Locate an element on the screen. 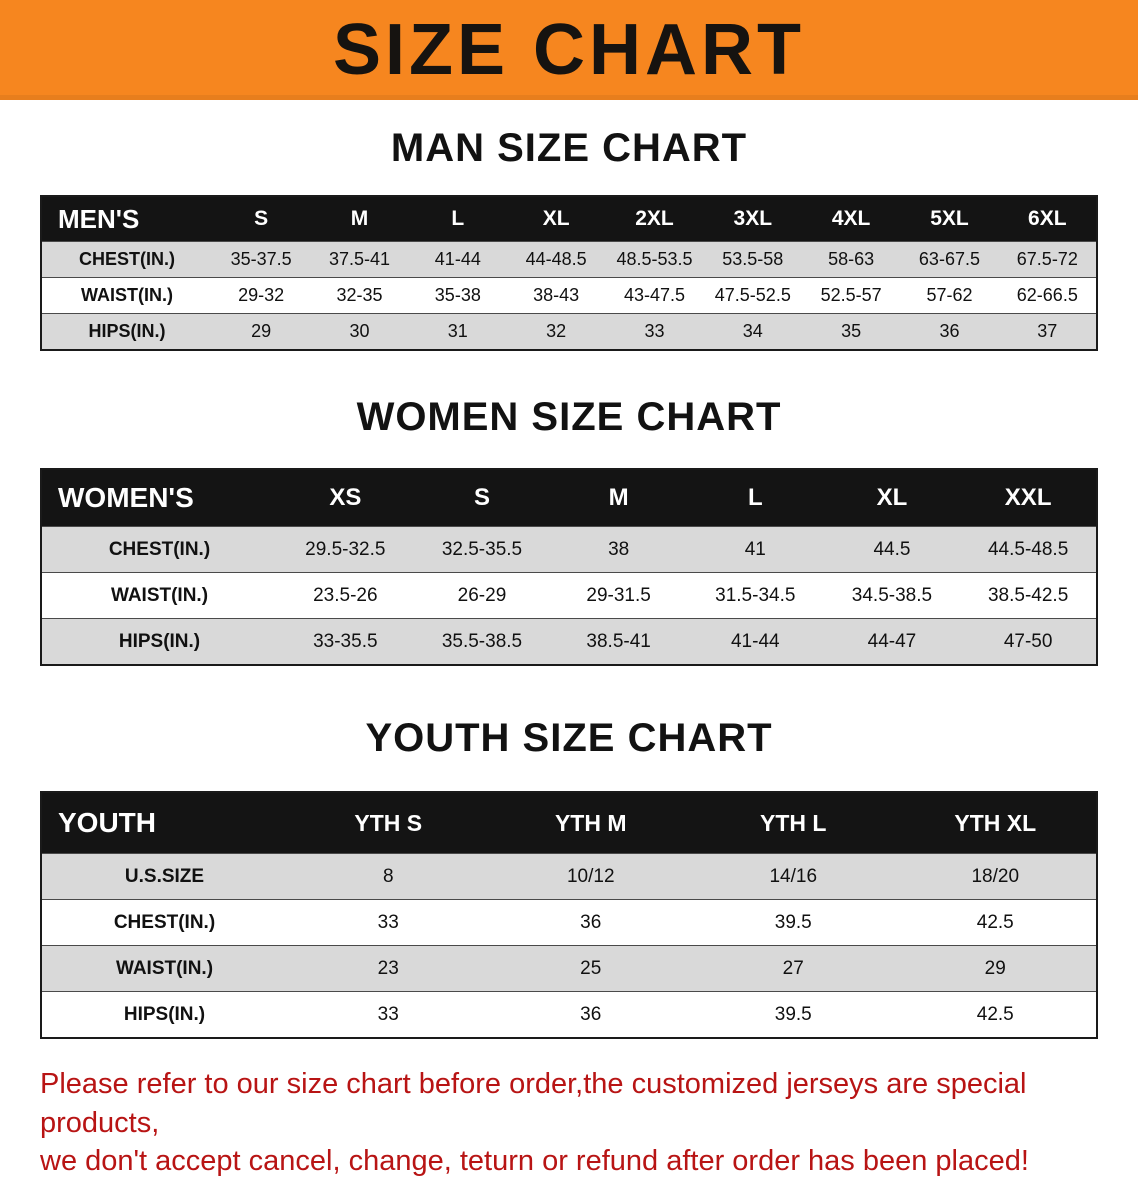  youth-table-header-row: YOUTH YTH S YTH M YTH L YTH XL is located at coordinates (569, 823).